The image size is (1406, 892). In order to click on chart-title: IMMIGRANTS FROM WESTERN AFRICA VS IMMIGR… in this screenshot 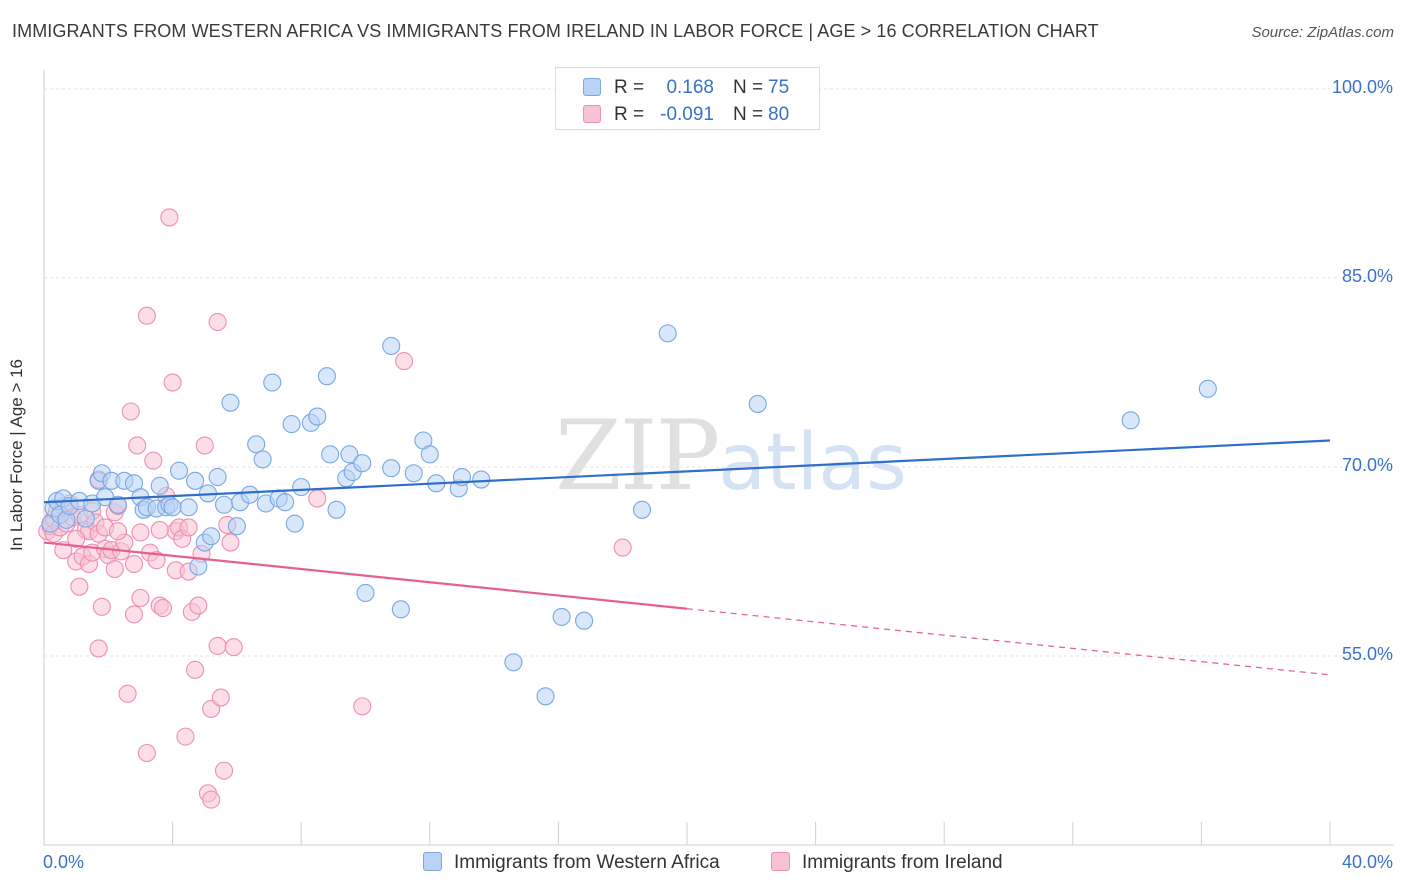, I will do `click(555, 31)`.